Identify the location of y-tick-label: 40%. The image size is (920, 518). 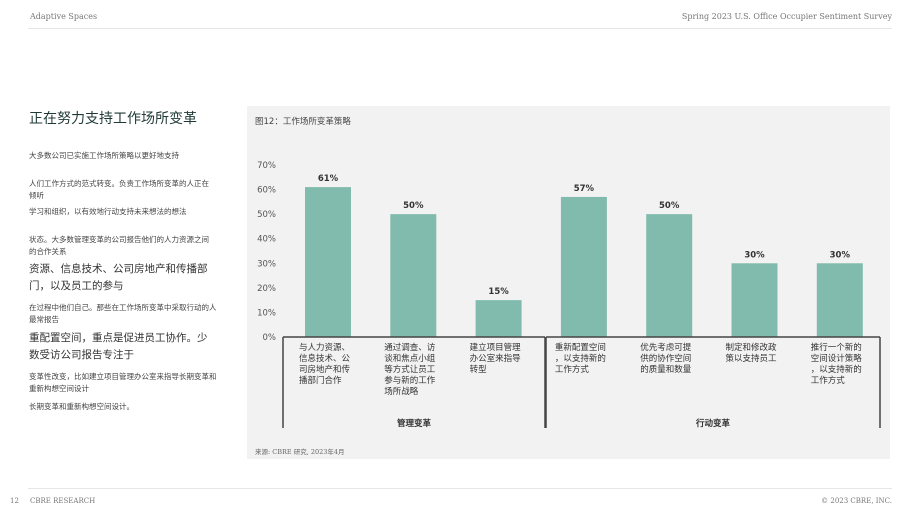
(266, 240).